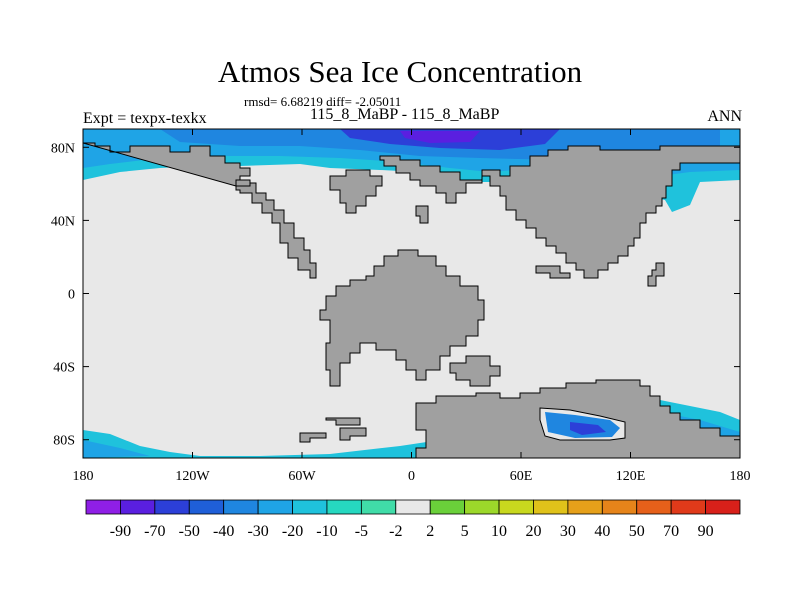  What do you see at coordinates (326, 531) in the screenshot?
I see `colorbar-label: -10` at bounding box center [326, 531].